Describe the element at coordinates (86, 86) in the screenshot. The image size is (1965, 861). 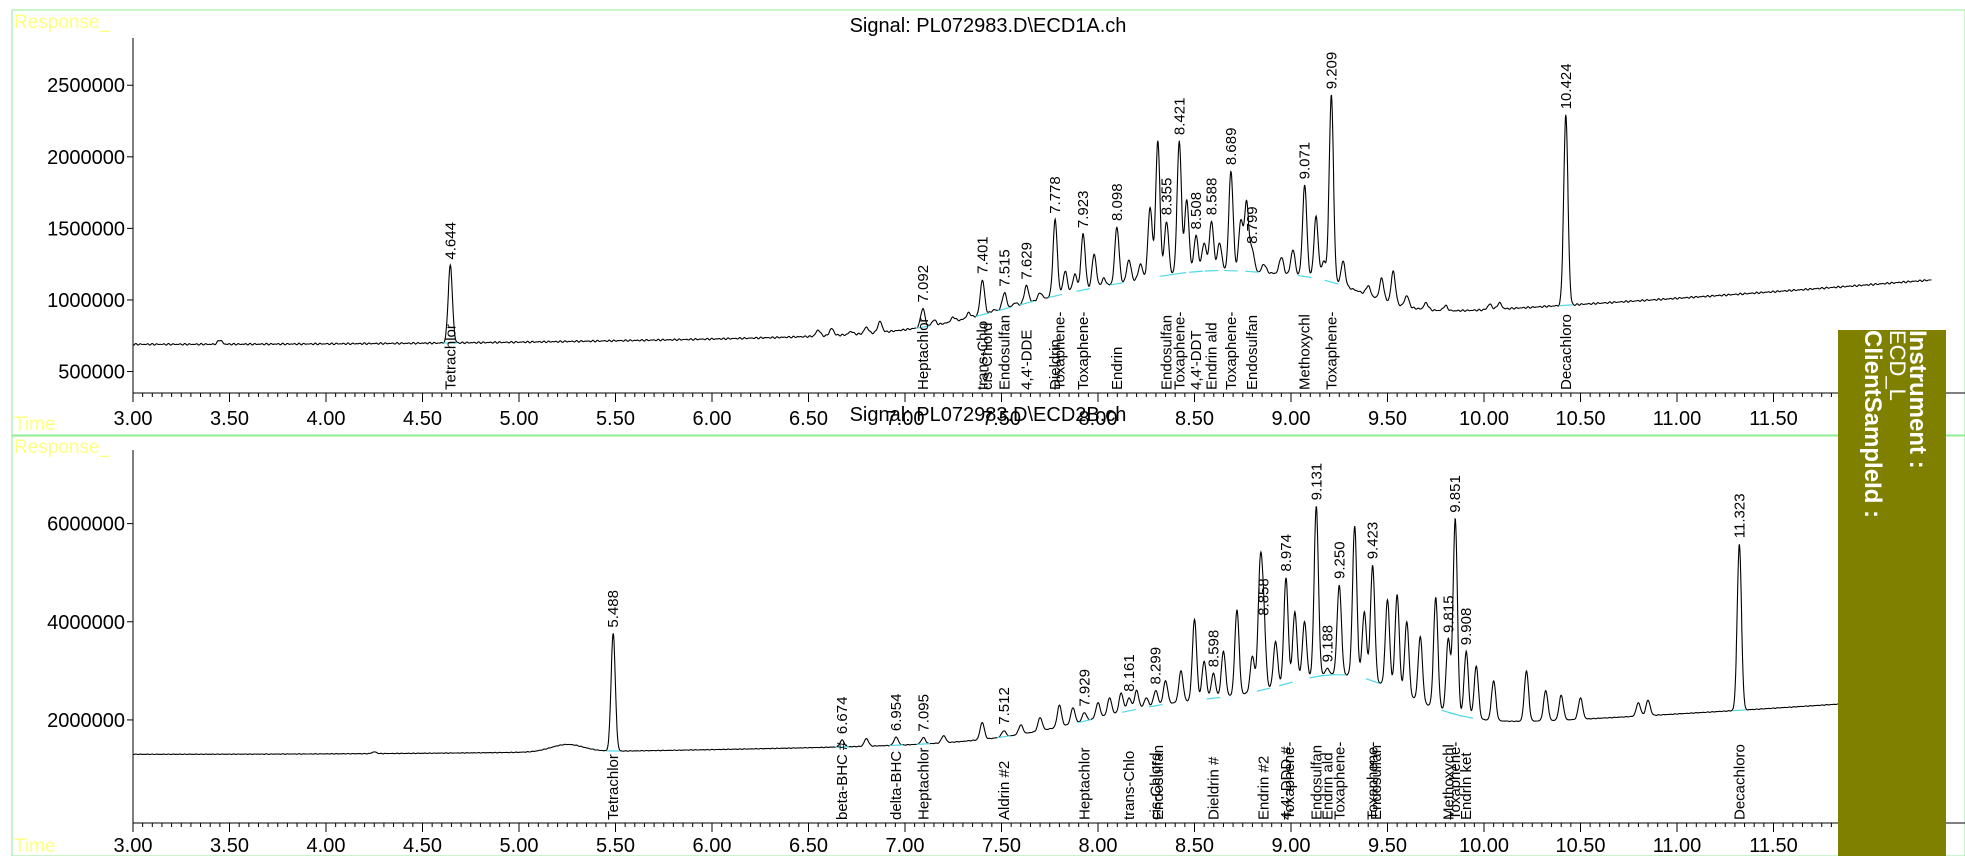
I see `y-tick-label: 2500000` at that location.